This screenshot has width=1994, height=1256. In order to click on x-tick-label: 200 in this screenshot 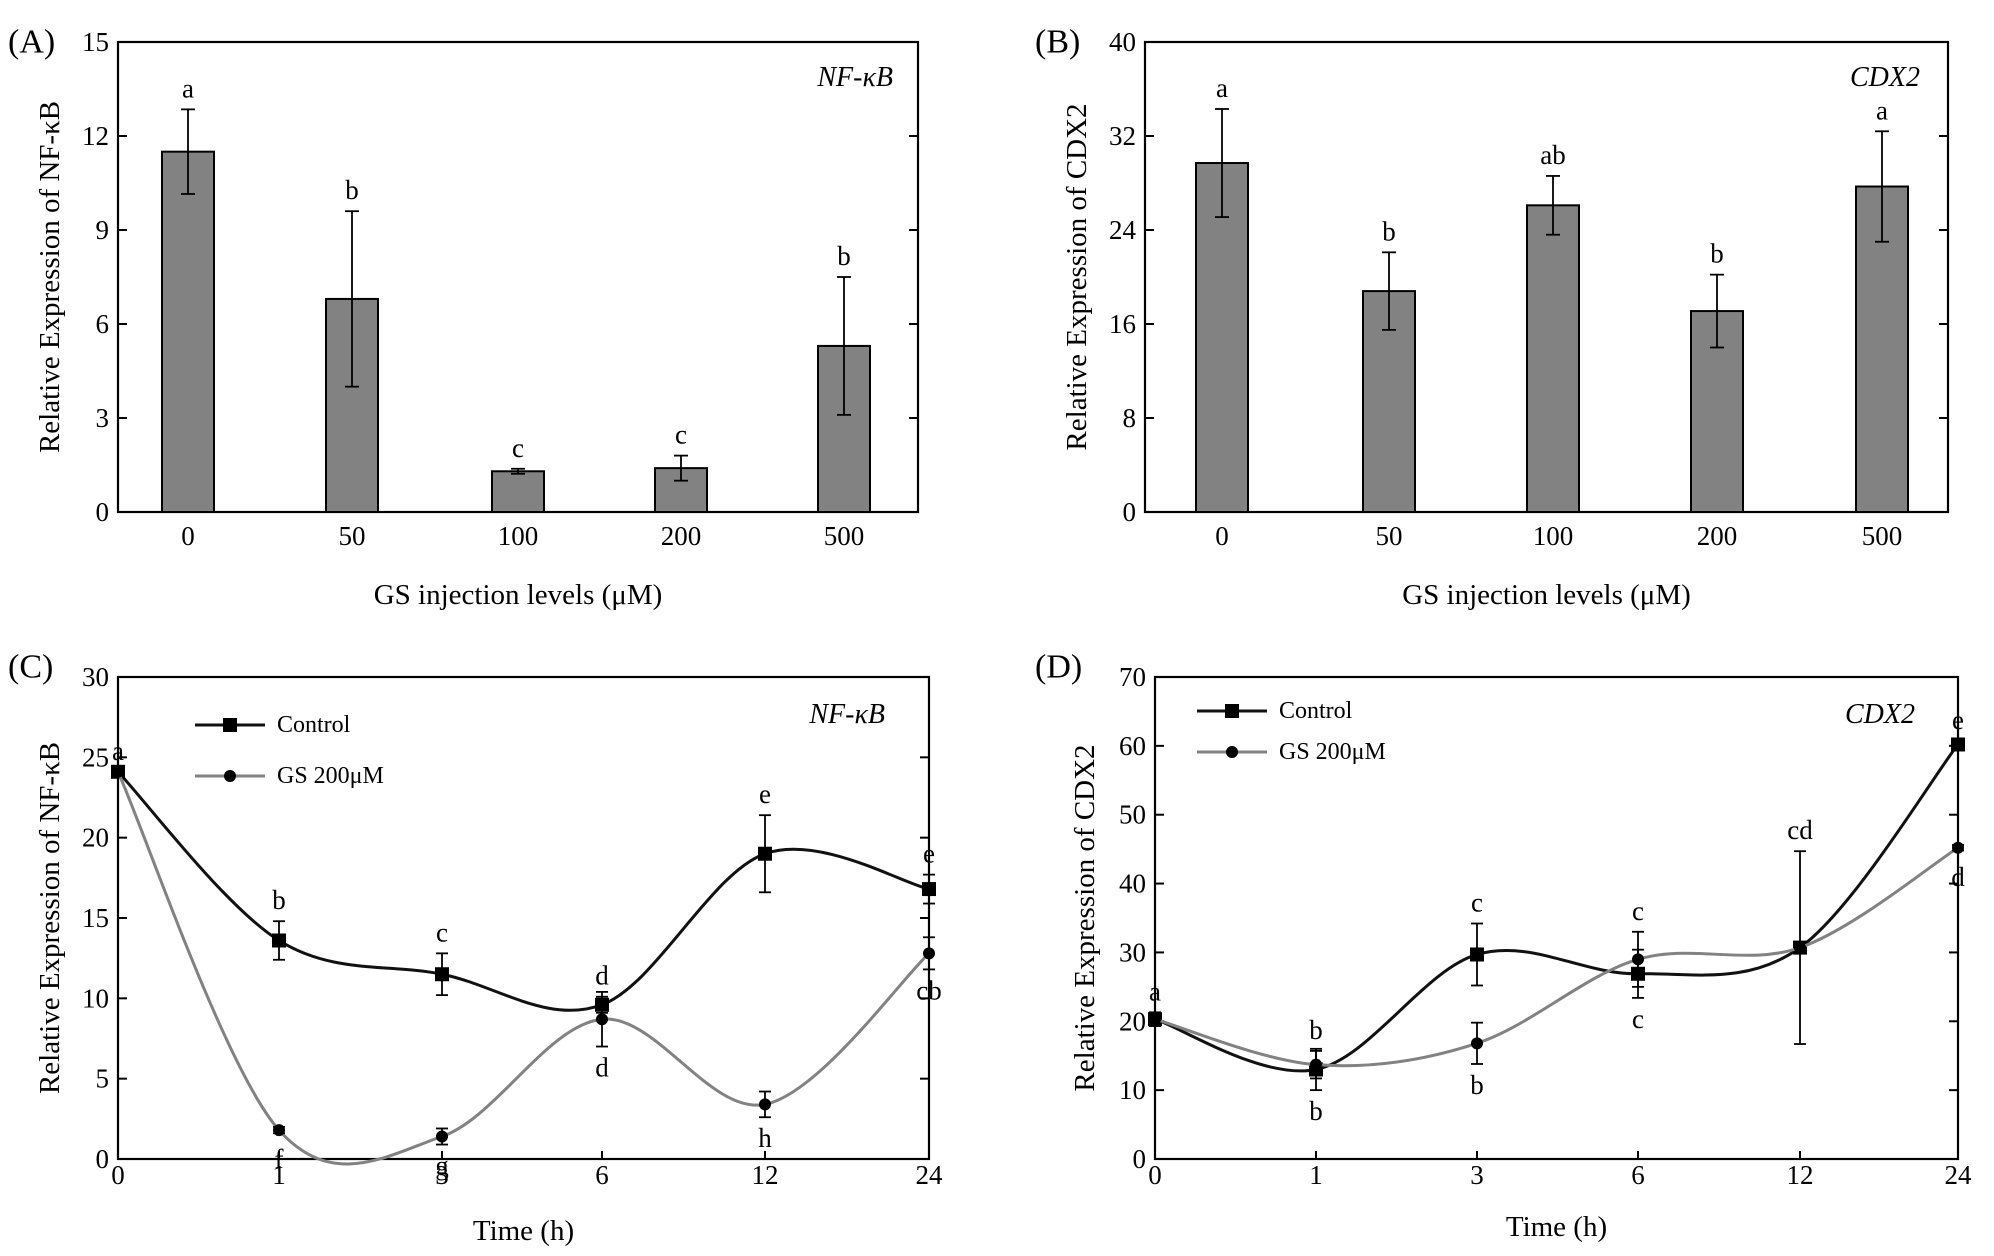, I will do `click(1717, 536)`.